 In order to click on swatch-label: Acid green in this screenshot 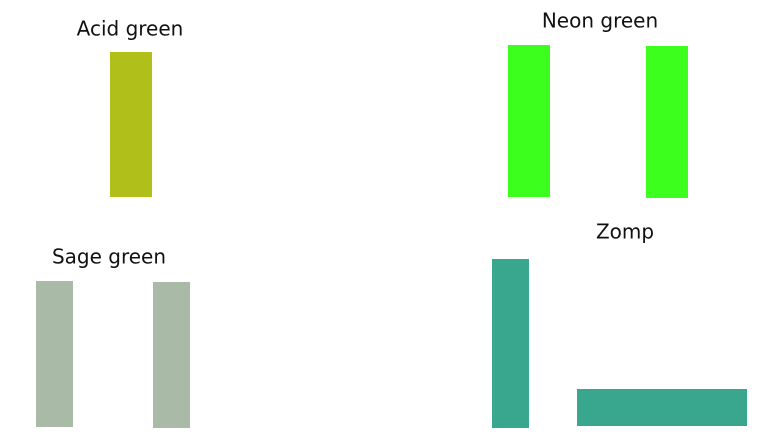, I will do `click(130, 29)`.